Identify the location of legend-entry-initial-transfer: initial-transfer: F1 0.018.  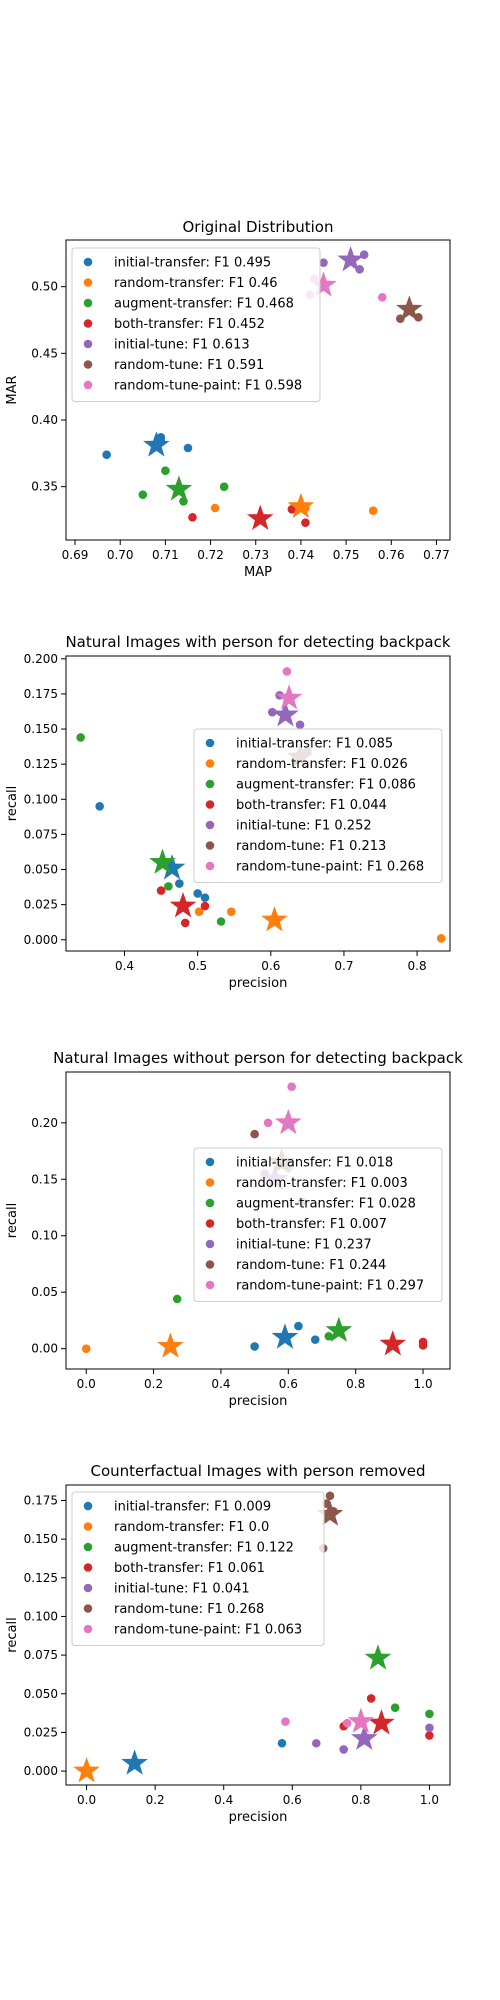
(314, 1163).